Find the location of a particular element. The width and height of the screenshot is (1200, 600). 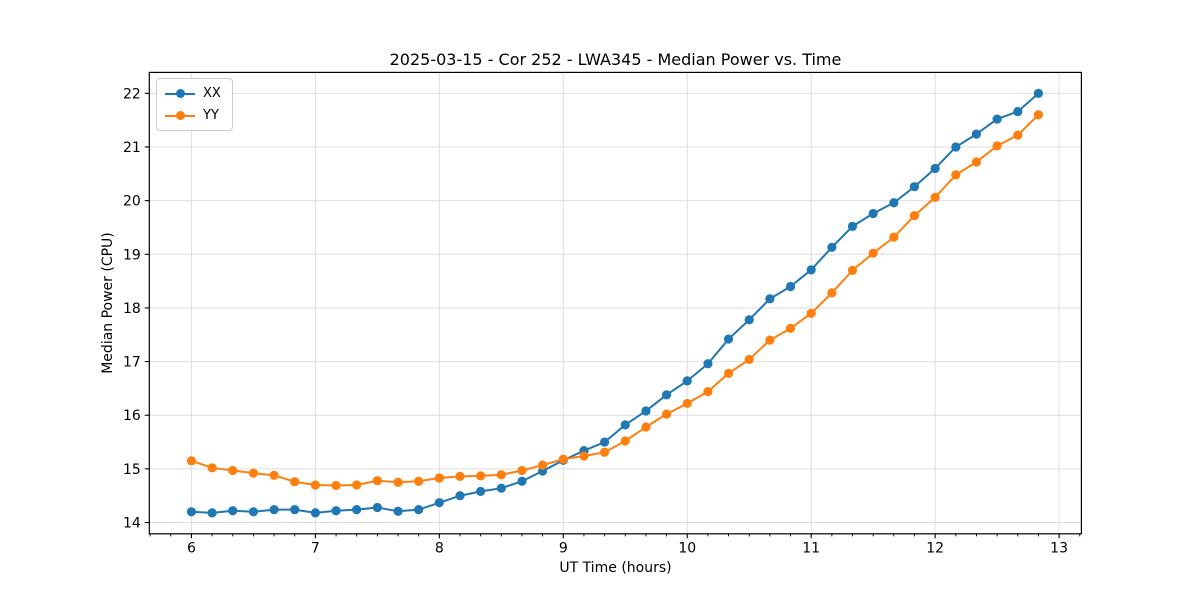

legend-label-yy: YY is located at coordinates (211, 115).